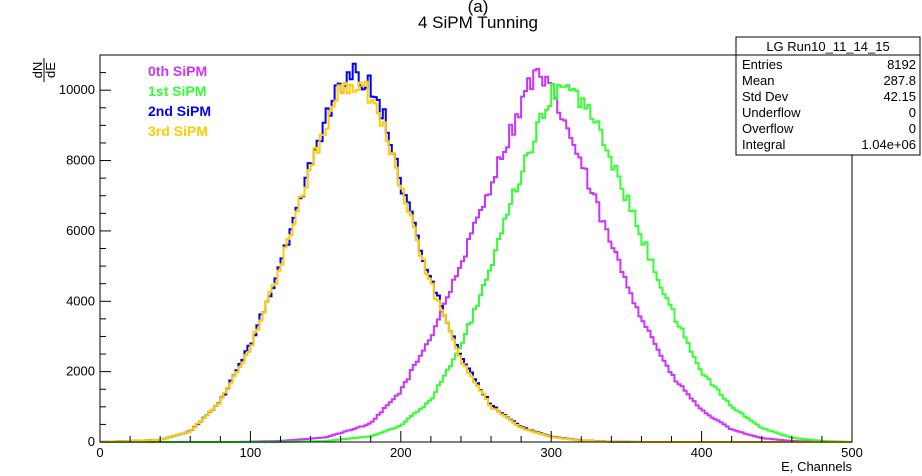  Describe the element at coordinates (771, 112) in the screenshot. I see `stats-row-label: Underflow` at that location.